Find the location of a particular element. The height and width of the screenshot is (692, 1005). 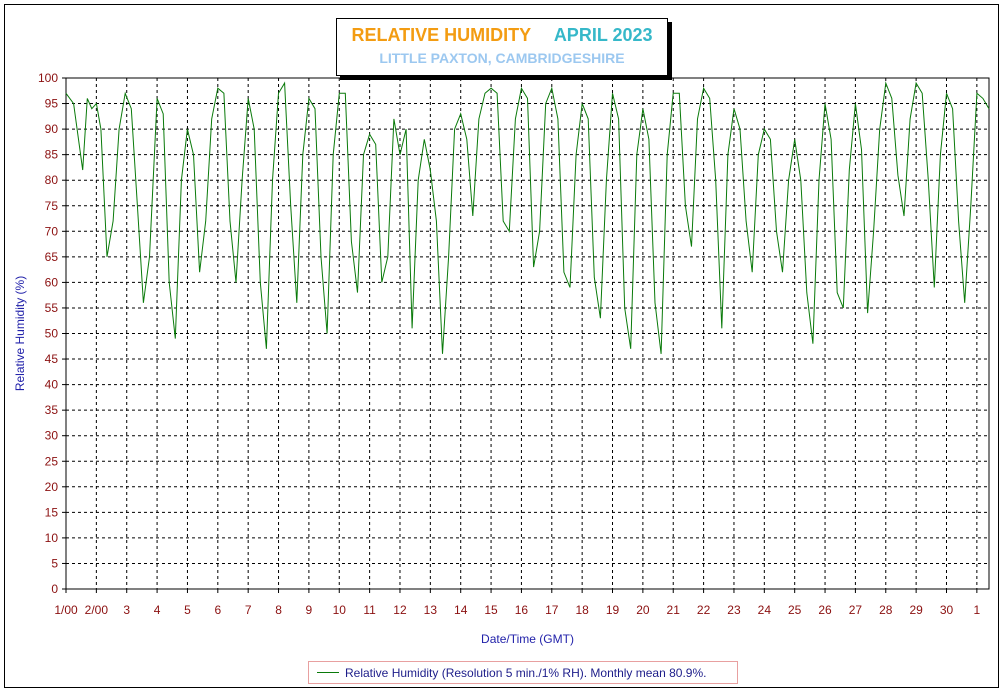

y-tick-label: 20 is located at coordinates (52, 487).